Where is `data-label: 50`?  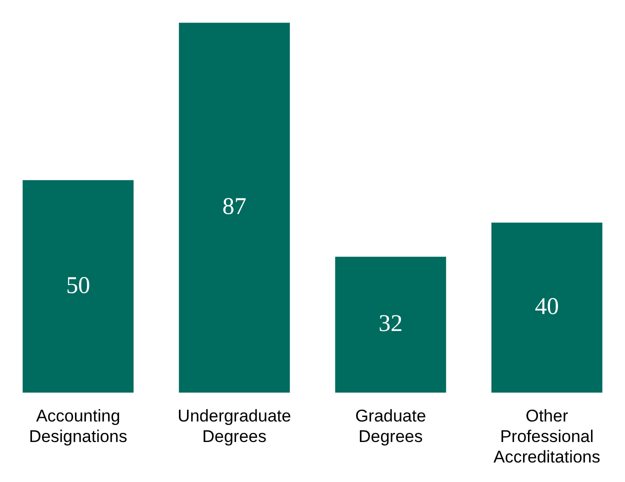
data-label: 50 is located at coordinates (78, 285).